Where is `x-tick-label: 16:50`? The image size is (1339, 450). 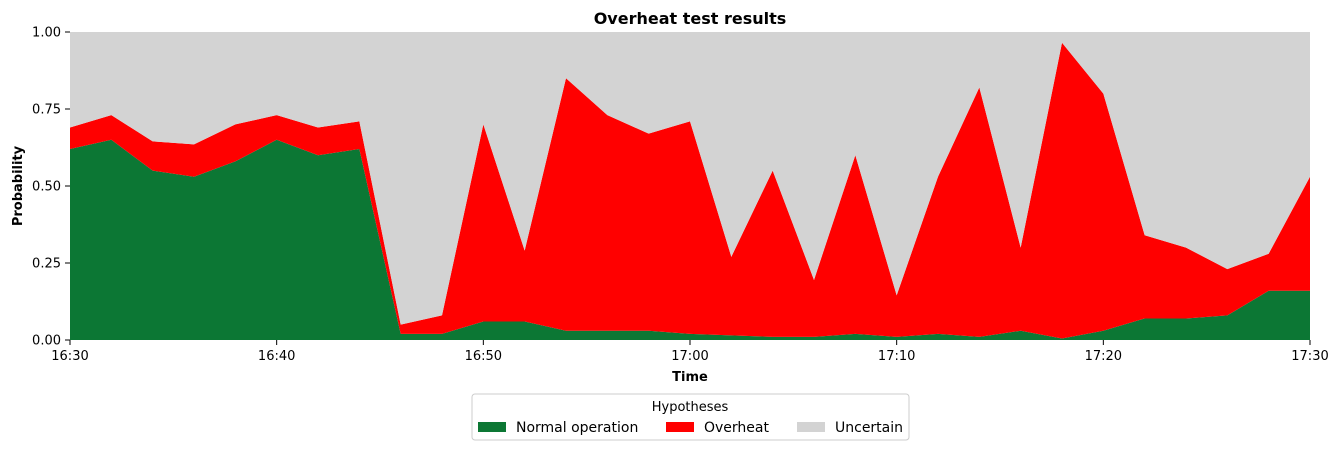
x-tick-label: 16:50 is located at coordinates (483, 356).